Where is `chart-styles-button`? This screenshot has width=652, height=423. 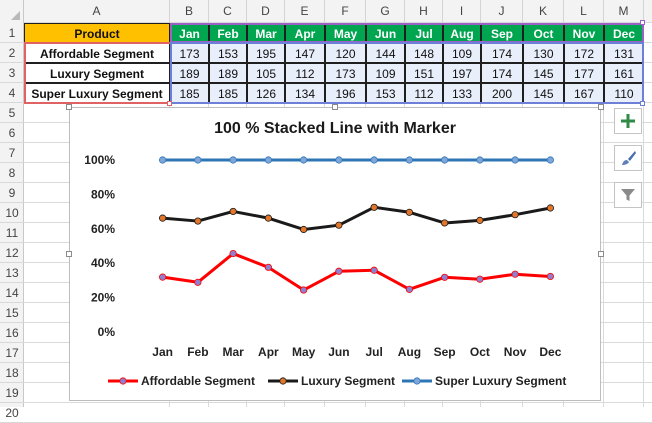 chart-styles-button is located at coordinates (628, 158).